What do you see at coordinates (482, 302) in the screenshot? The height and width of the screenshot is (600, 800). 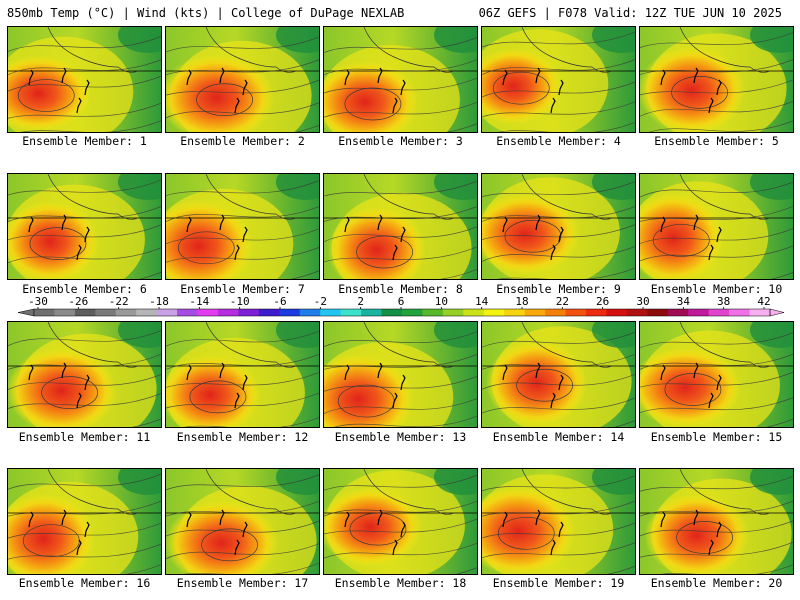 I see `colorbar-tick-label: 14` at bounding box center [482, 302].